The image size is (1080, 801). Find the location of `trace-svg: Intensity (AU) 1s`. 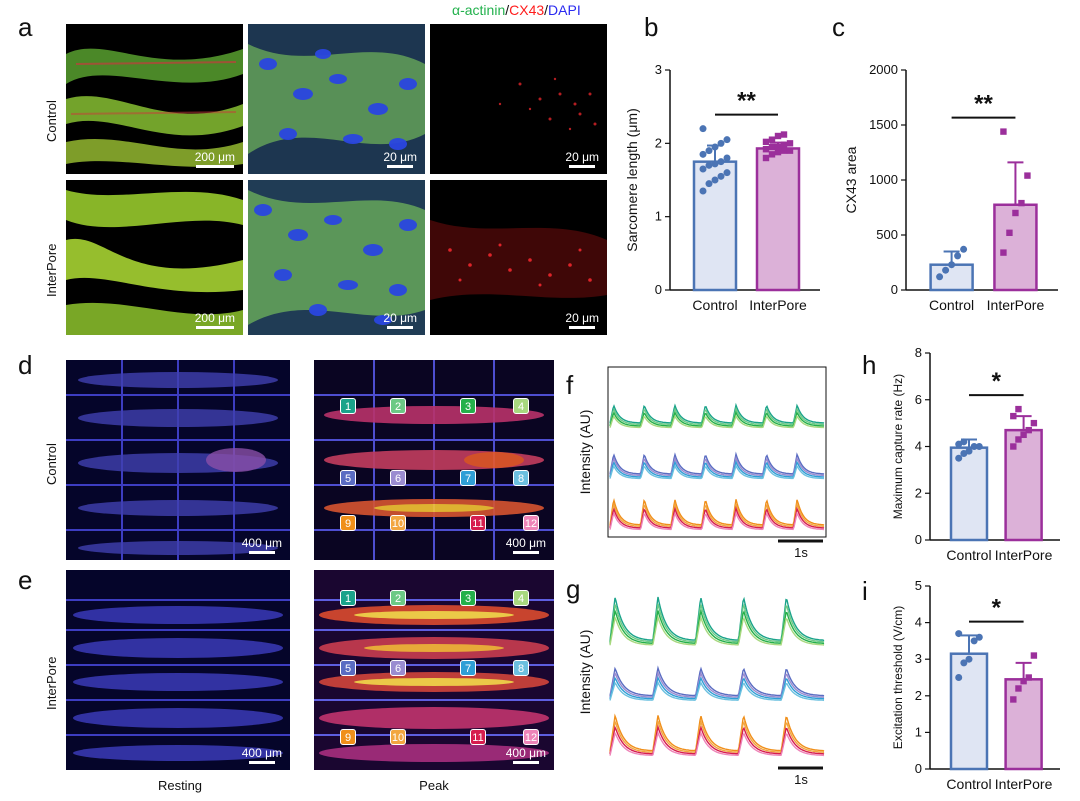

trace-svg: Intensity (AU) 1s is located at coordinates (701, 691).